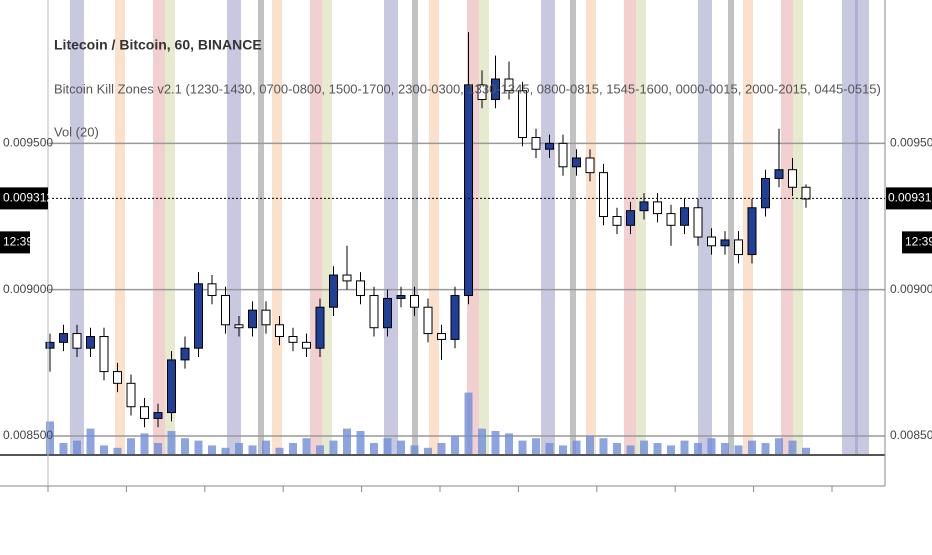  I want to click on countdown-box, so click(15, 242).